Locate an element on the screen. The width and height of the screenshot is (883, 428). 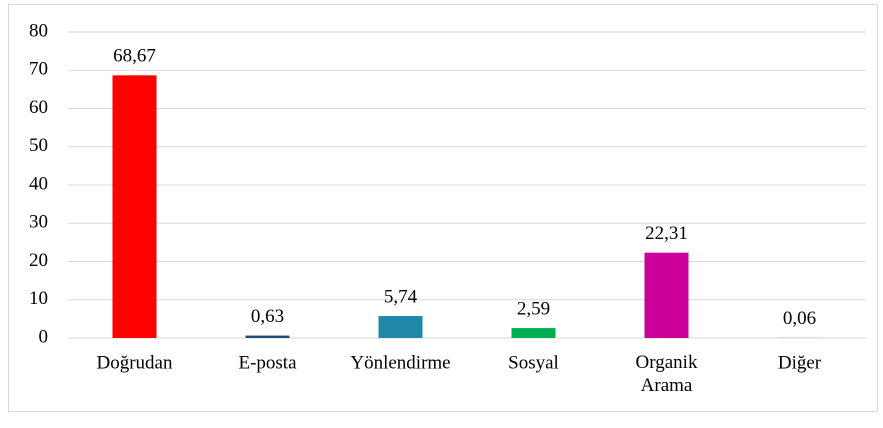
x-tick-label-line: Organik is located at coordinates (667, 362).